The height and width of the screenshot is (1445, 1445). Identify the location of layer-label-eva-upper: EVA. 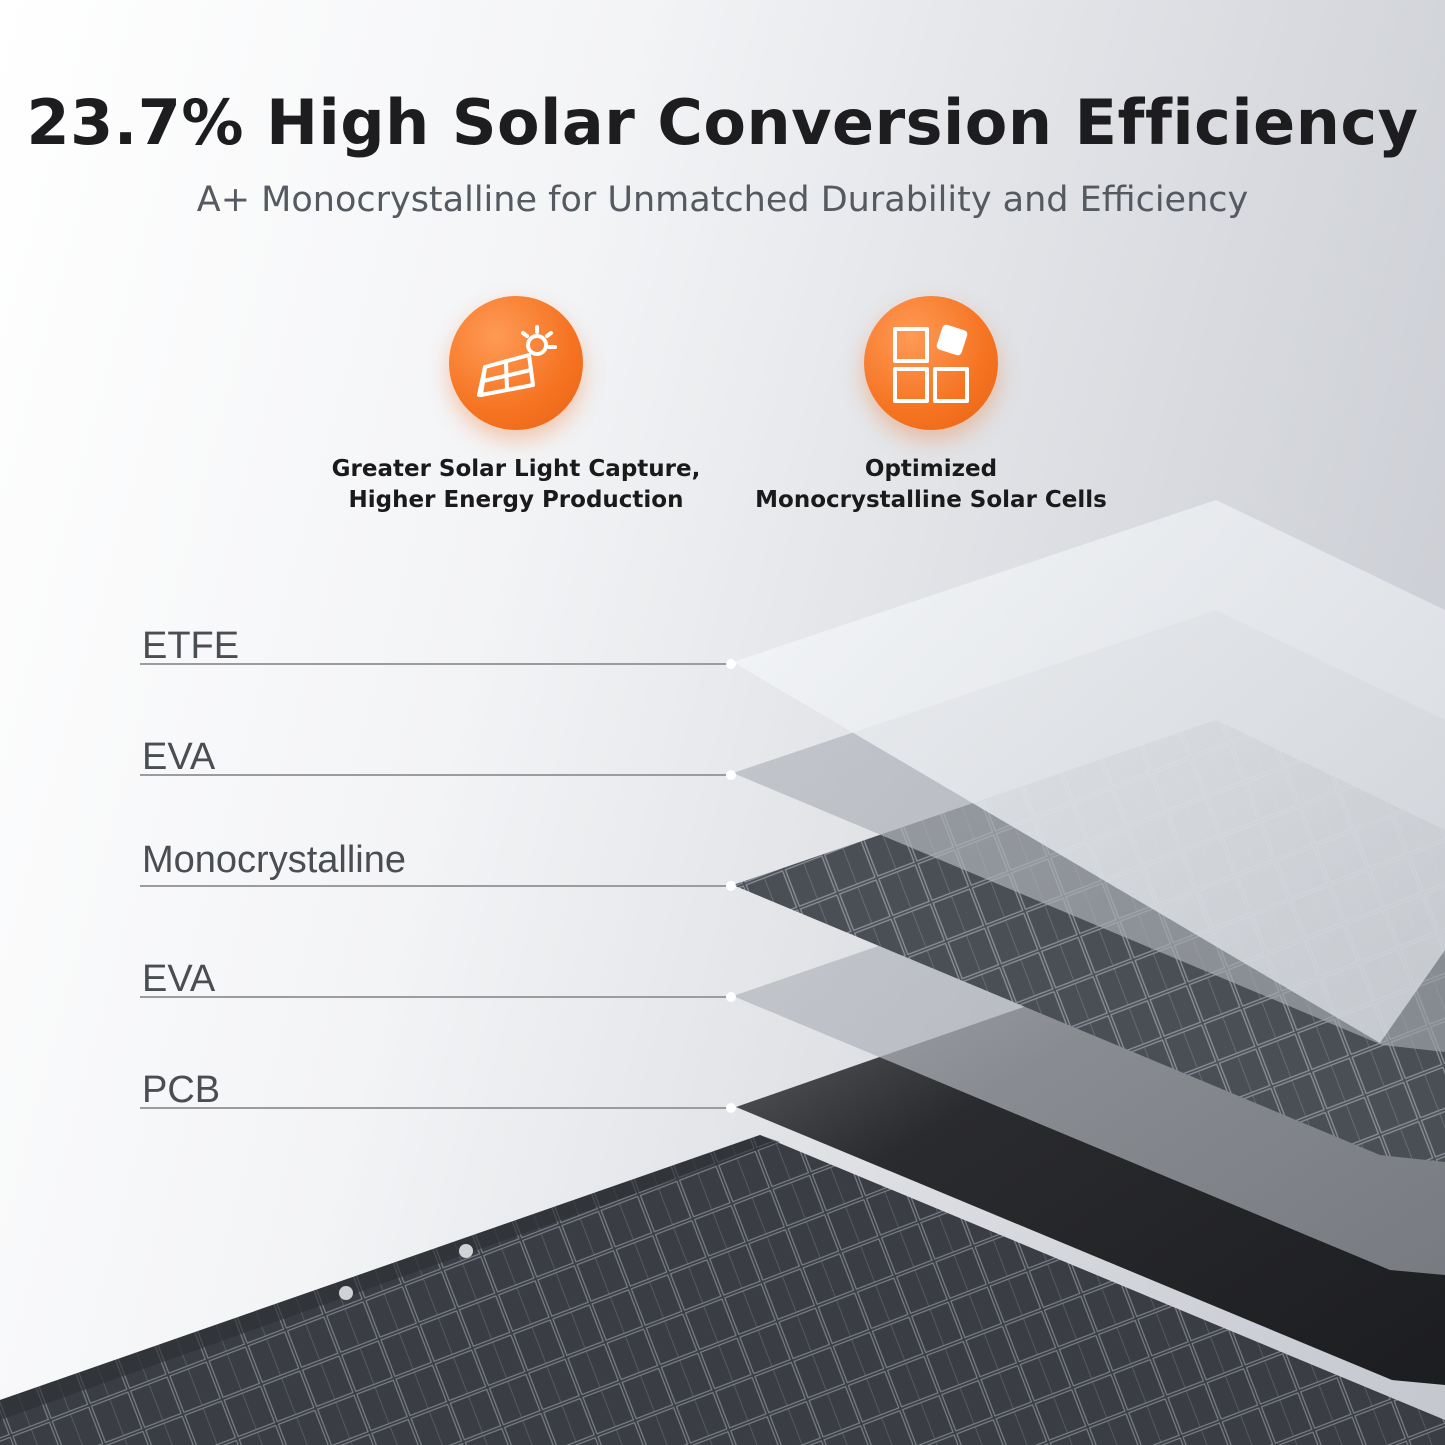
(179, 757).